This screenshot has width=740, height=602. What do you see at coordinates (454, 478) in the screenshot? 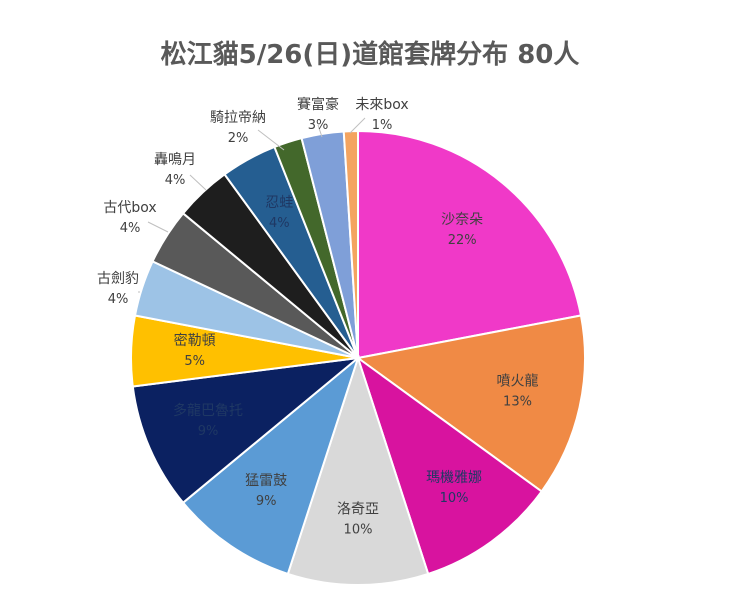
I see `slice-label: 瑪機雅娜` at bounding box center [454, 478].